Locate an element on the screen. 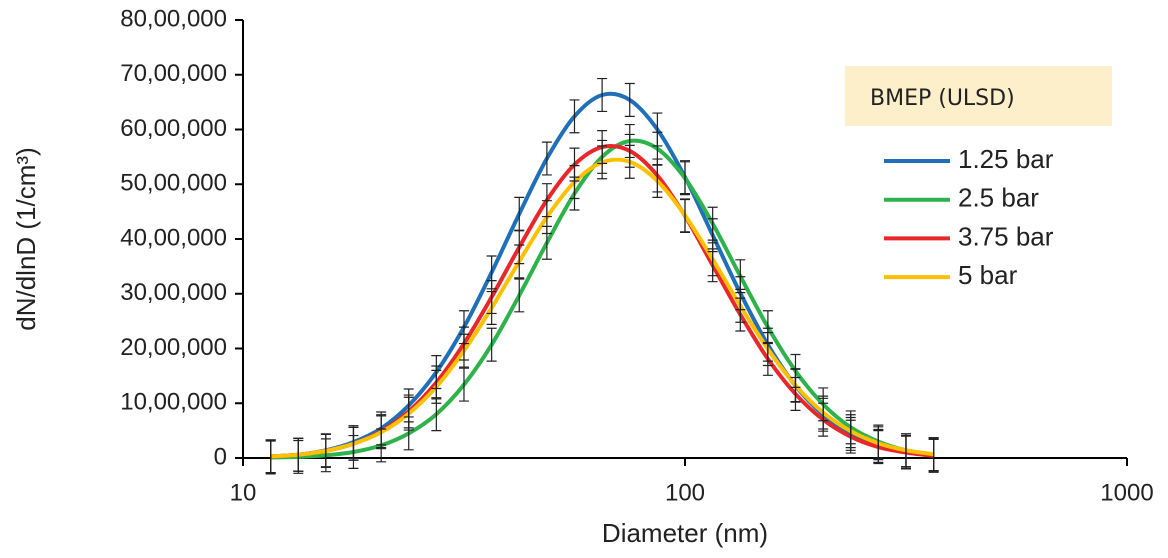  y-tick-label: 70,00,000 is located at coordinates (173, 73).